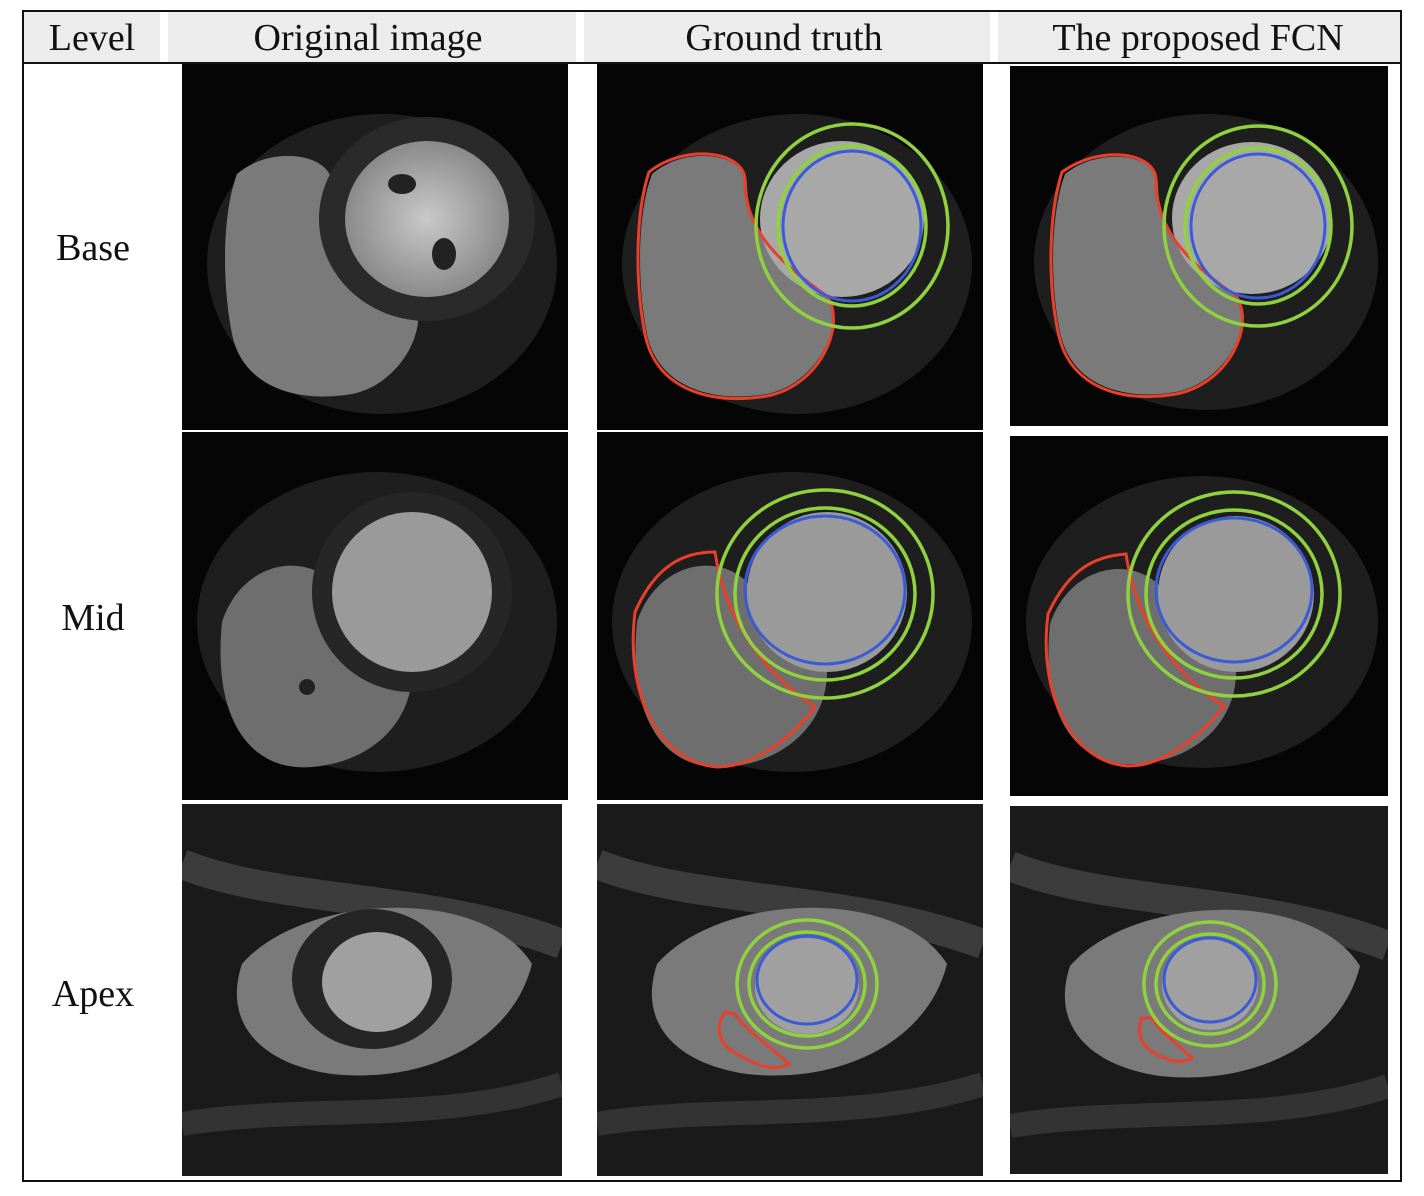  What do you see at coordinates (790, 616) in the screenshot?
I see `mri-mid-ground-truth` at bounding box center [790, 616].